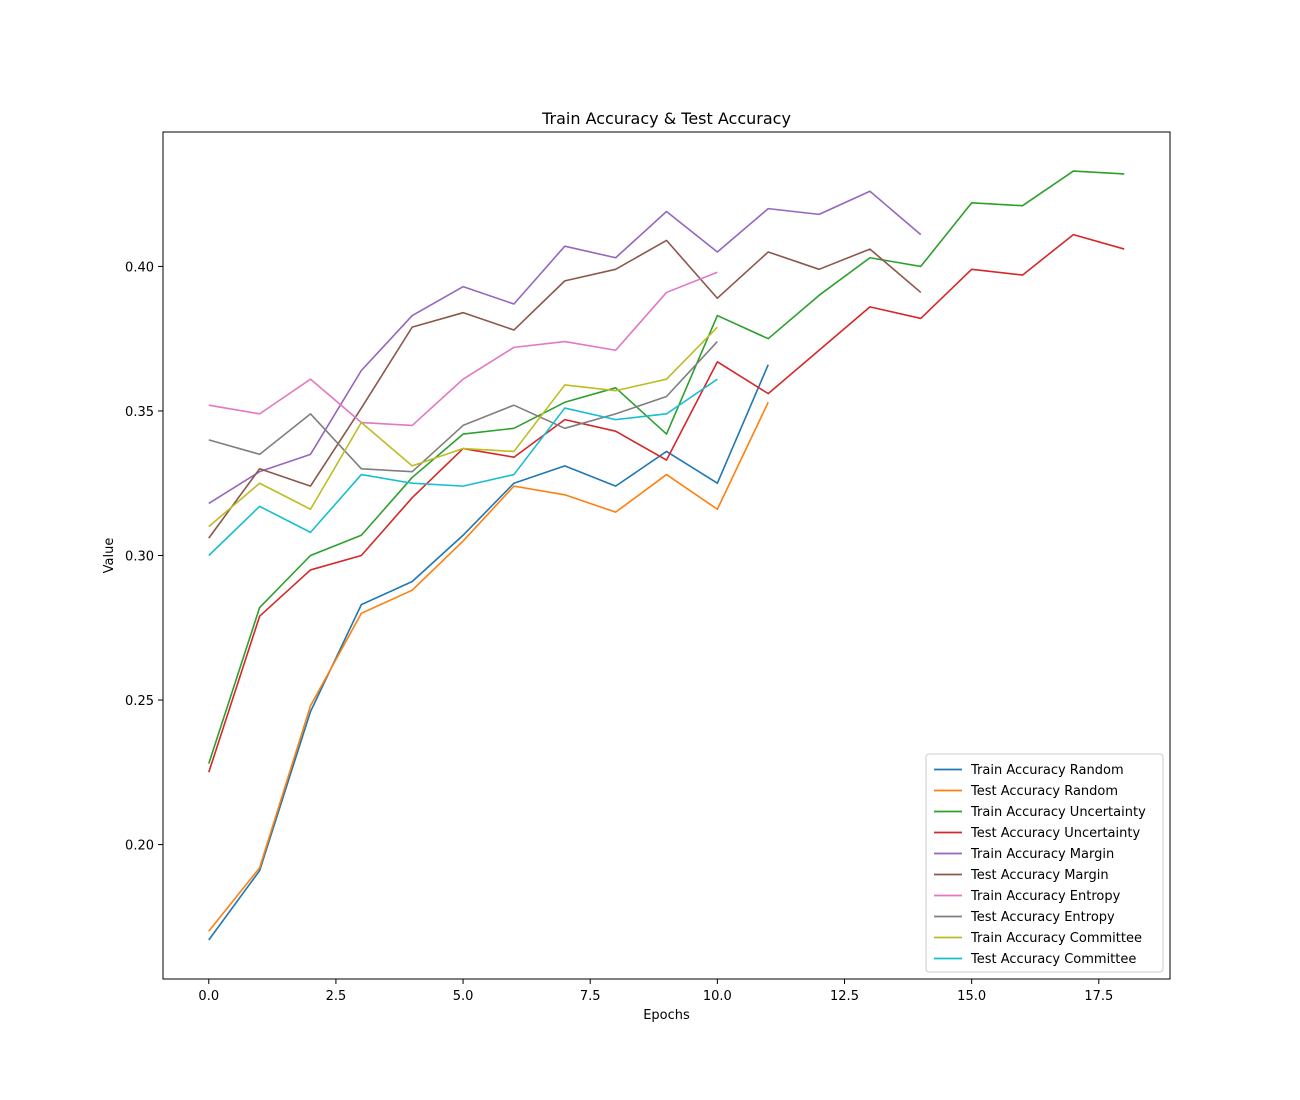 The height and width of the screenshot is (1100, 1300). I want to click on x-tick-label: 15.0, so click(971, 996).